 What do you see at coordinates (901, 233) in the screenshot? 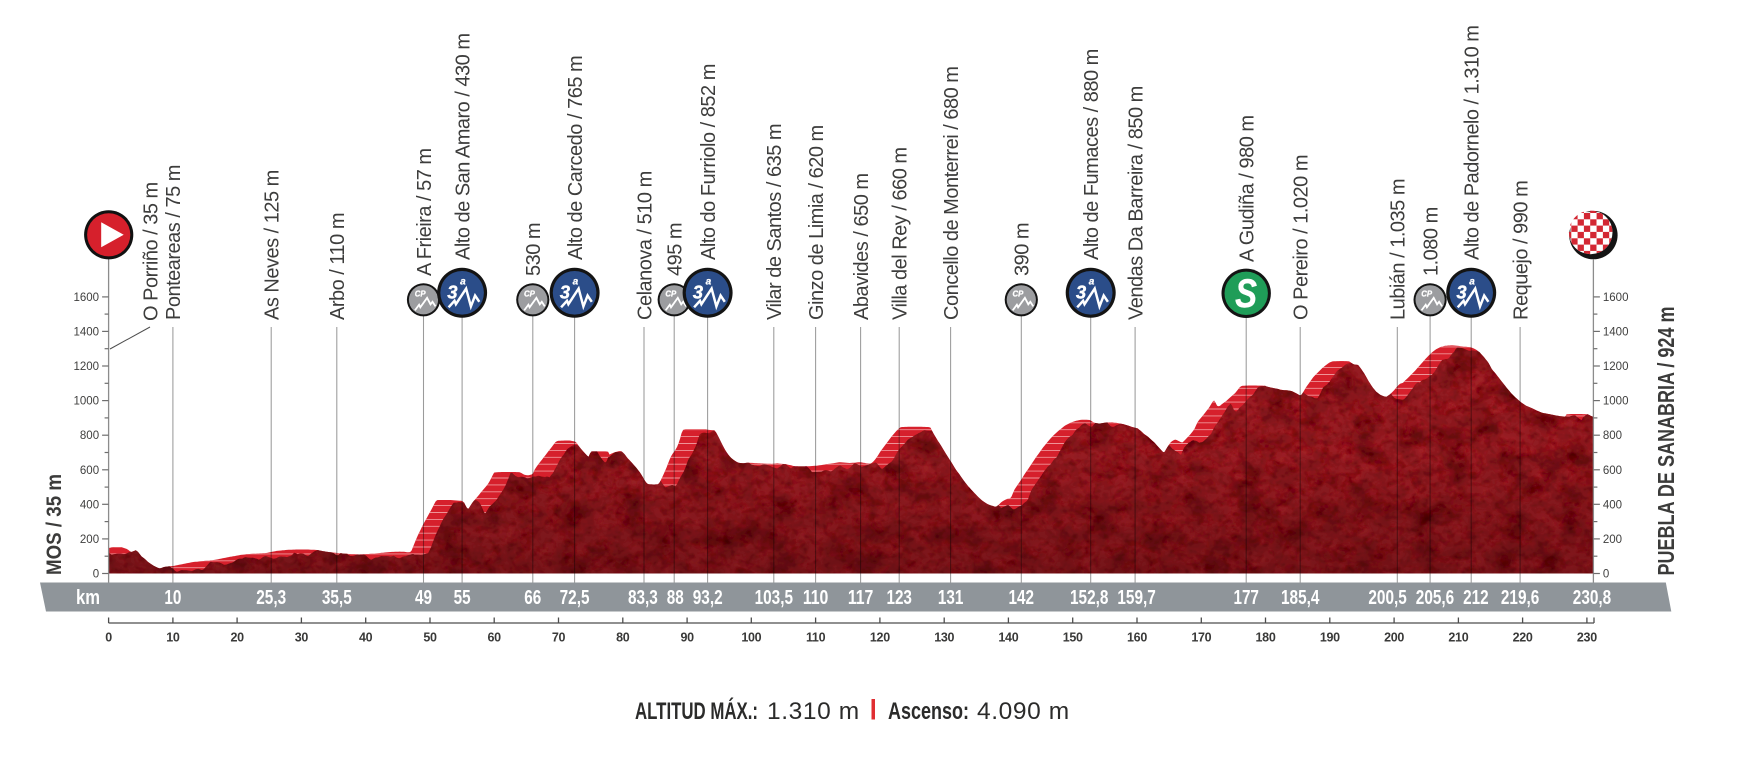
I see `svg-text: Villa del Rey / 660 m` at bounding box center [901, 233].